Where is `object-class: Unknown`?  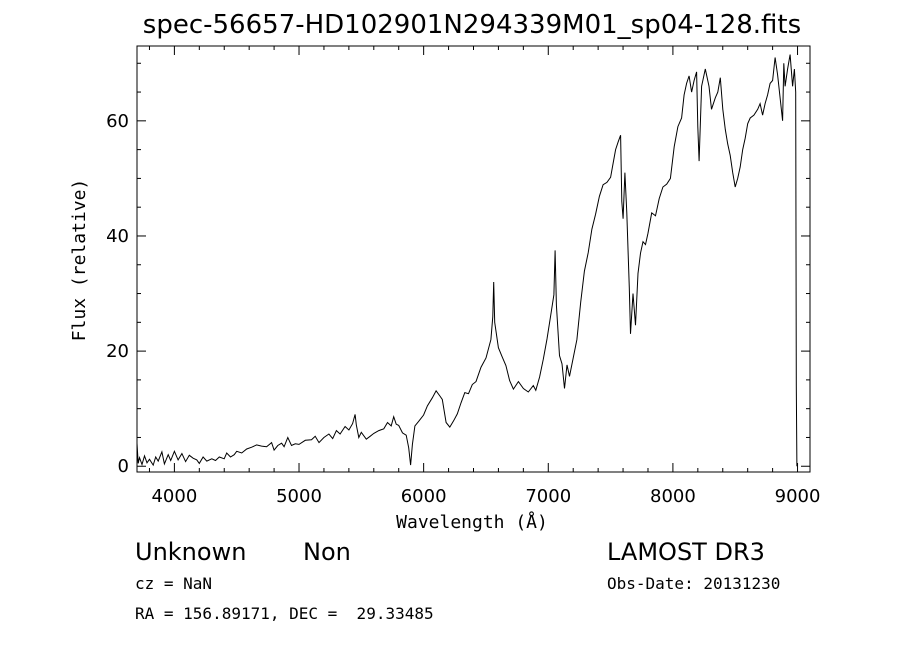 object-class: Unknown is located at coordinates (191, 552).